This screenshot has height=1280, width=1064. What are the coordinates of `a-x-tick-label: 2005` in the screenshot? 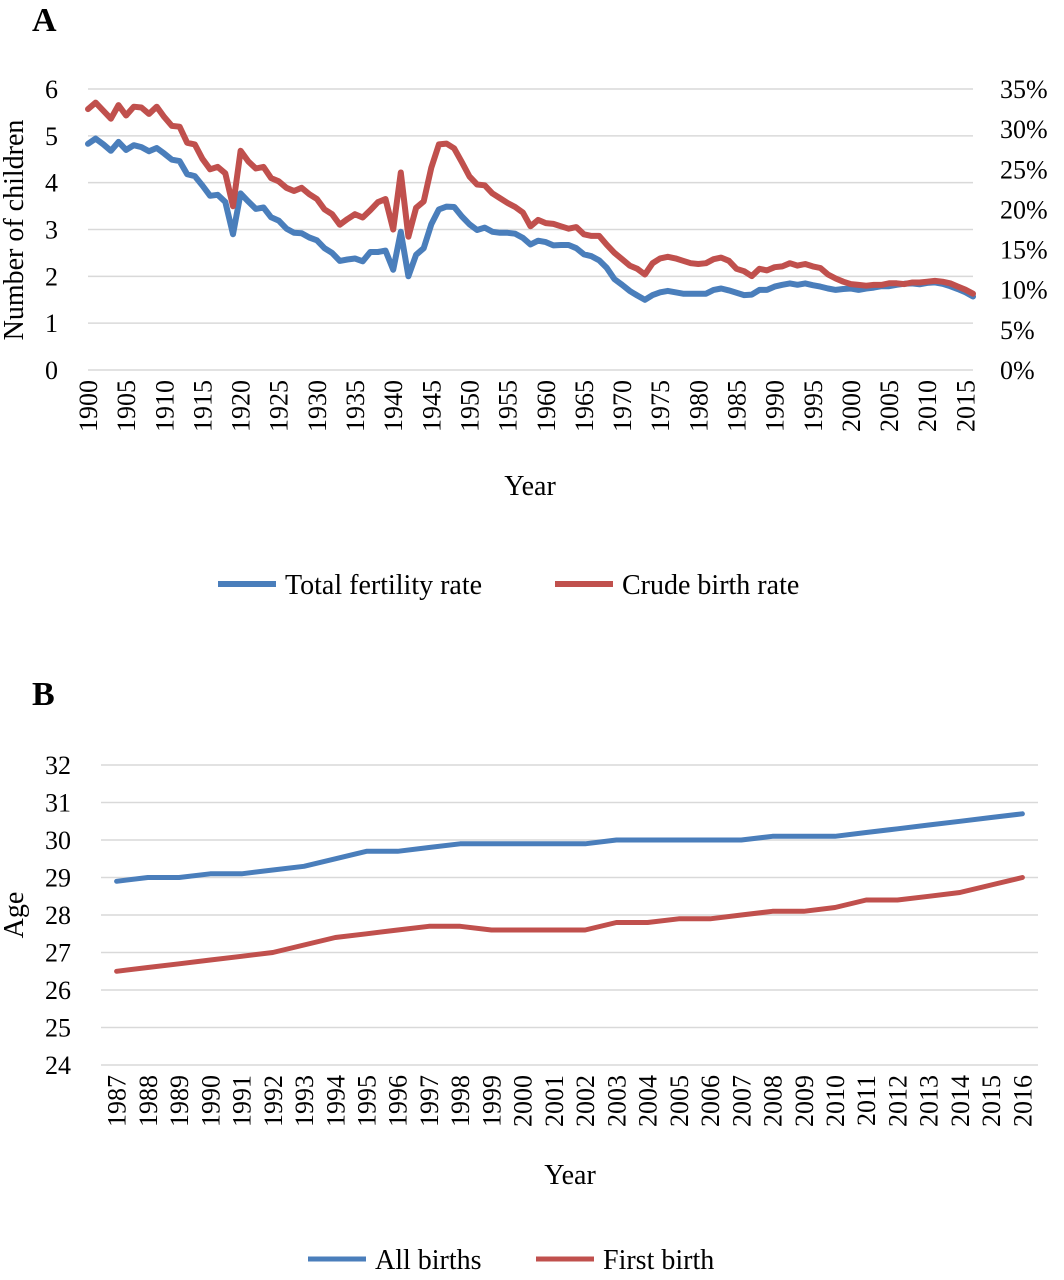 It's located at (889, 406).